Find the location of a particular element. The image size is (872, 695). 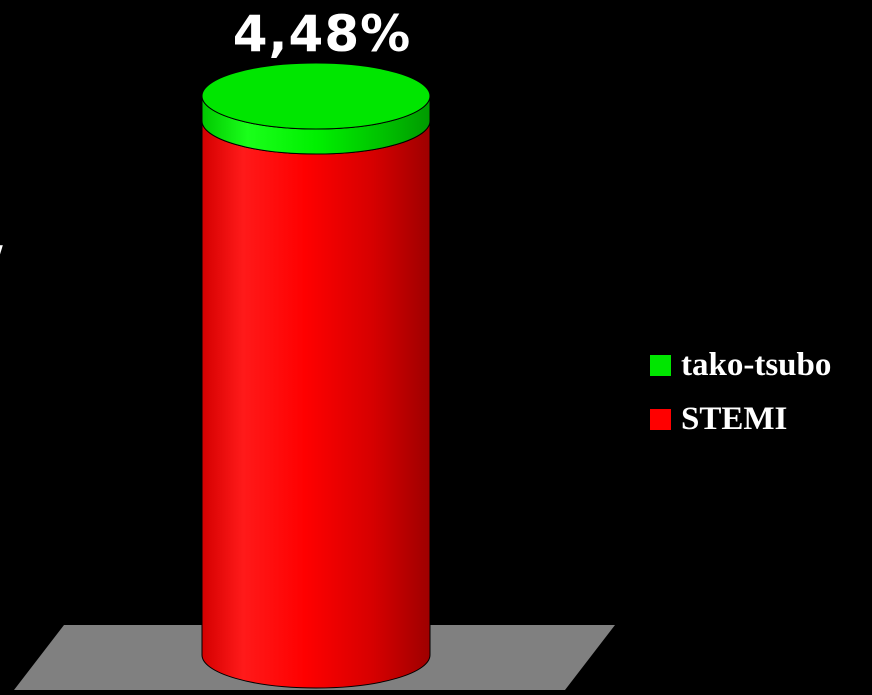

legend-item-tako-tsubo: tako-tsubo is located at coordinates (740, 365).